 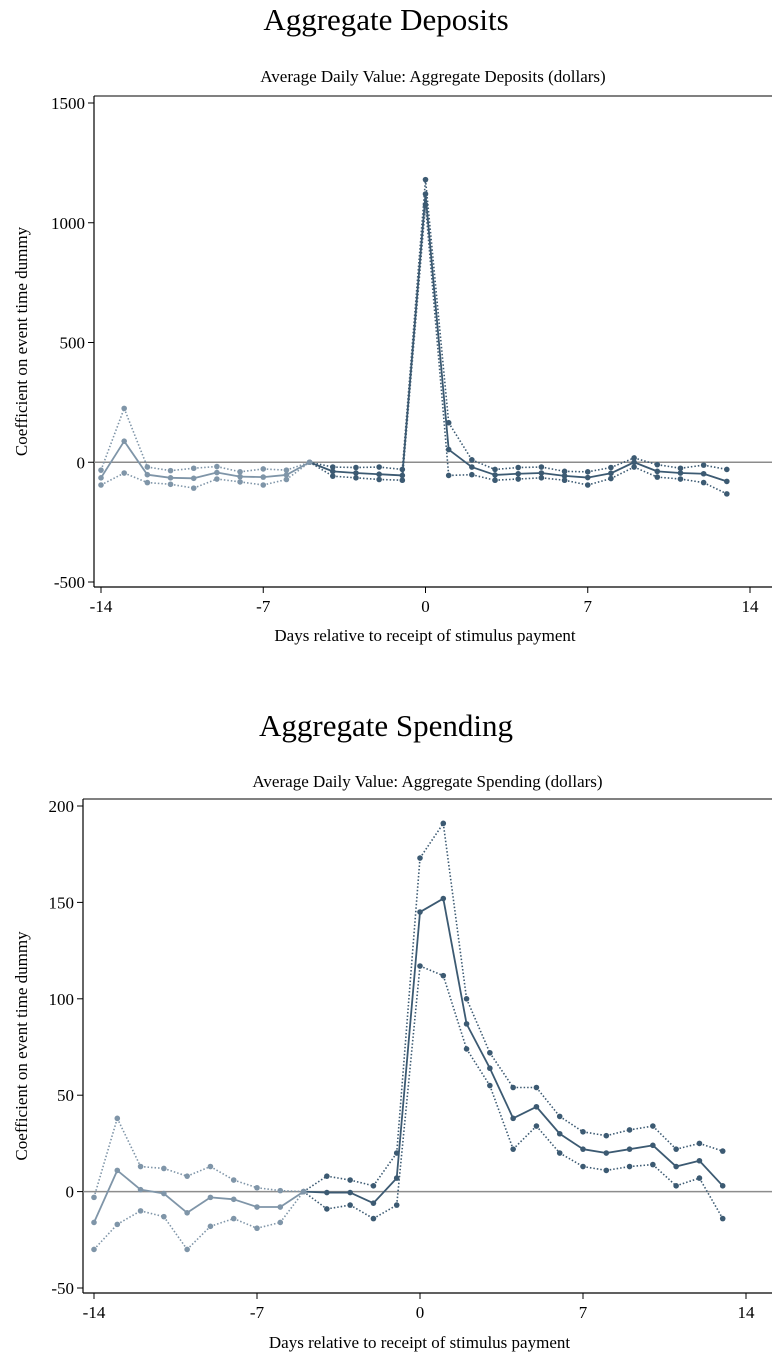 I want to click on chart-title: Aggregate Deposits, so click(x=386, y=19).